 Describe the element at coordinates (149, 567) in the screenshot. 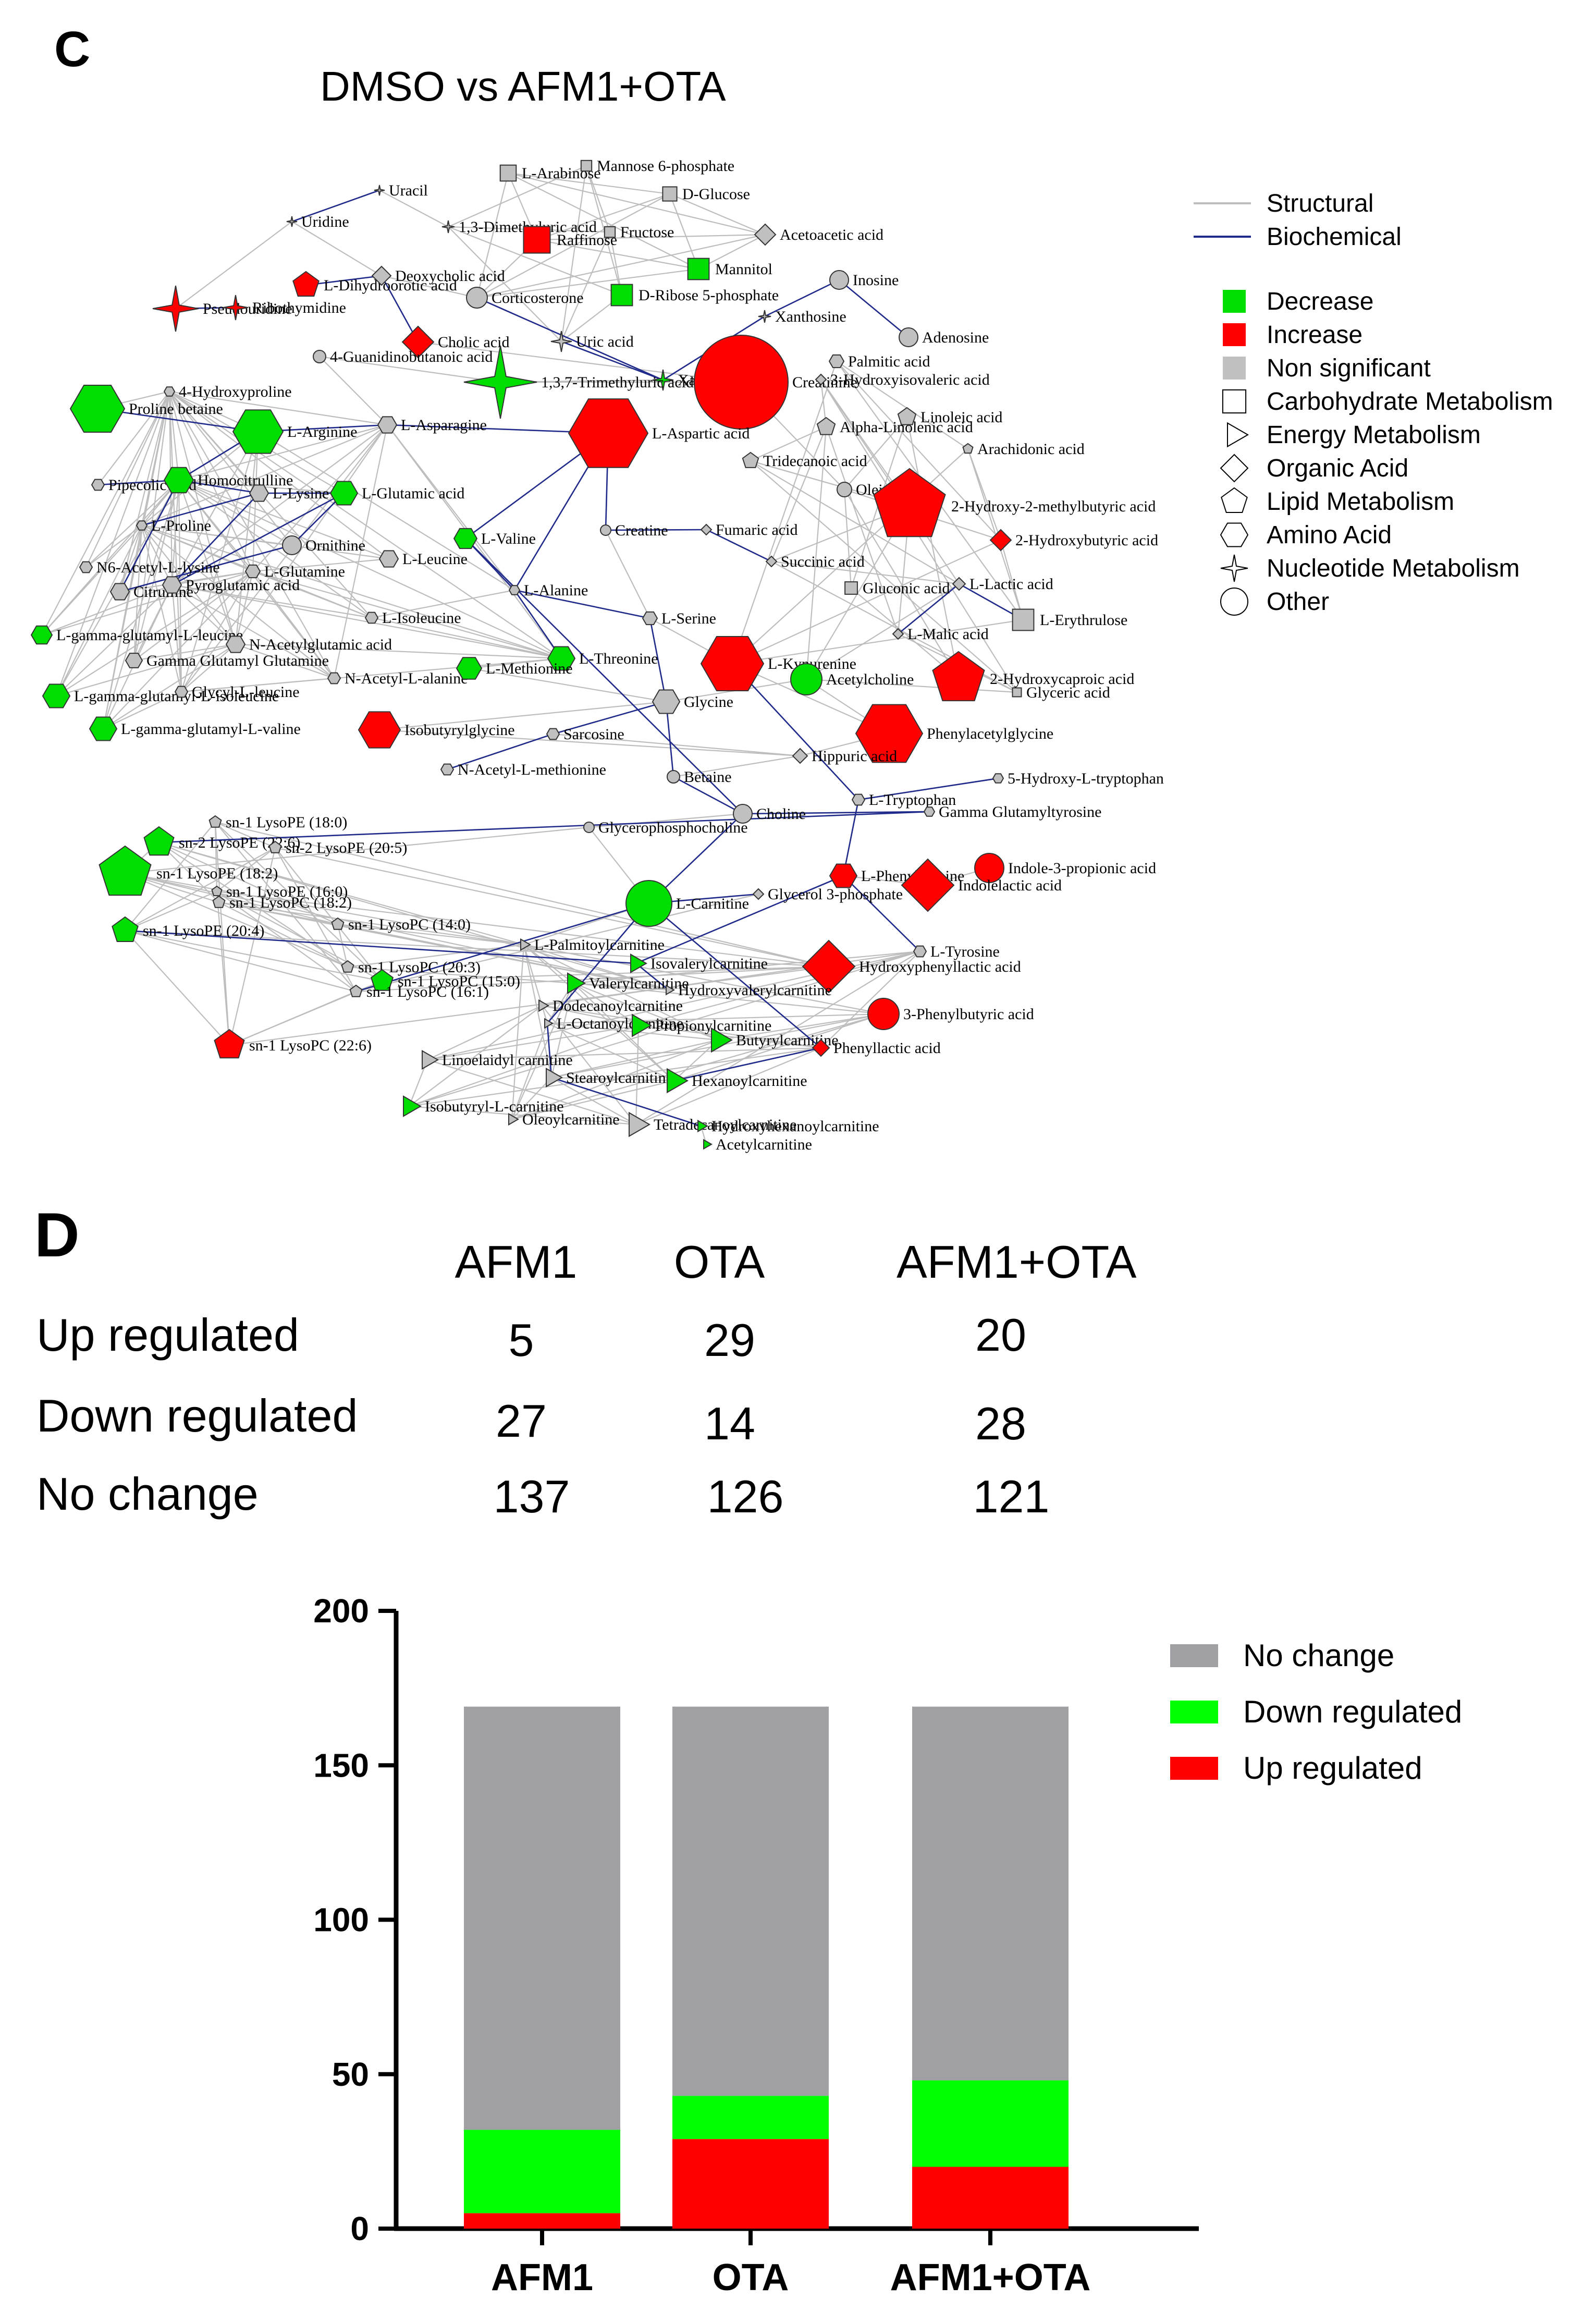

I see `network-node: N6-Acetyl-L-lysine` at that location.